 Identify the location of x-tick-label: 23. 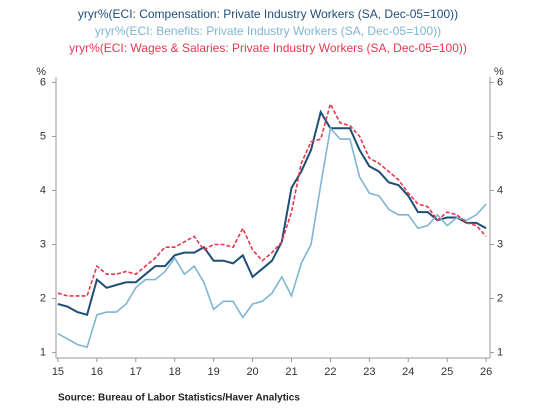
(369, 372).